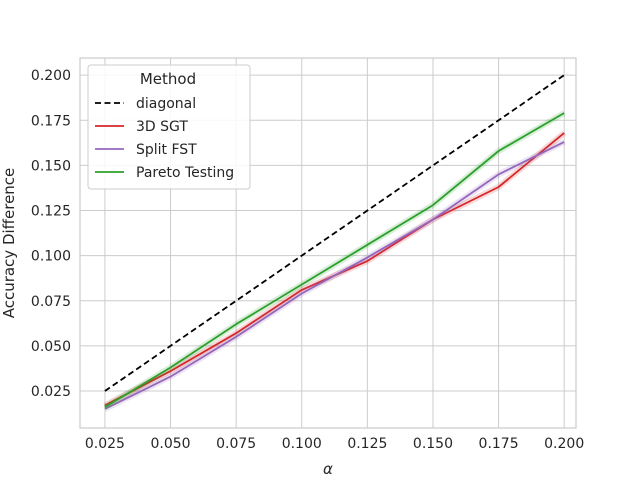 Image resolution: width=640 pixels, height=480 pixels. What do you see at coordinates (105, 444) in the screenshot?
I see `x-tick-label: 0.025` at bounding box center [105, 444].